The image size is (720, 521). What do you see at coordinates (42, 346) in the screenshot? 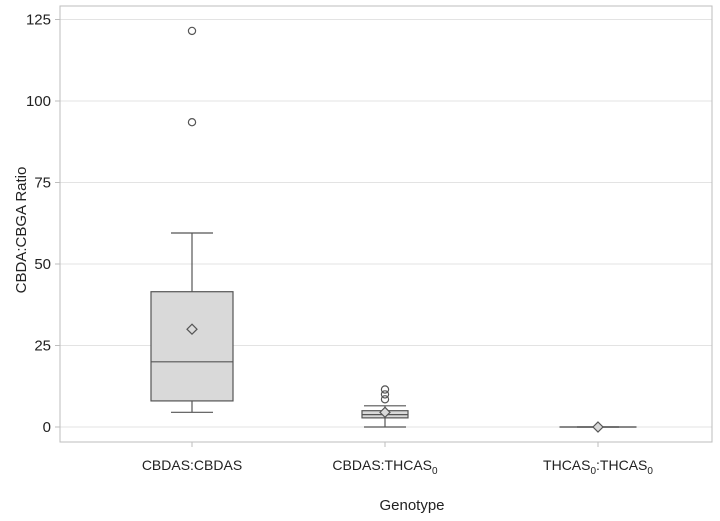
I see `y-tick-label: 25` at bounding box center [42, 346].